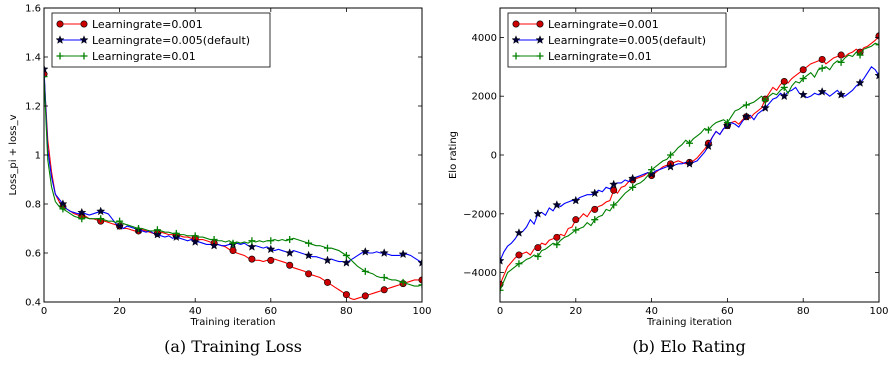 Image resolution: width=891 pixels, height=377 pixels. I want to click on legend-label: Learningrate=0.001, so click(147, 24).